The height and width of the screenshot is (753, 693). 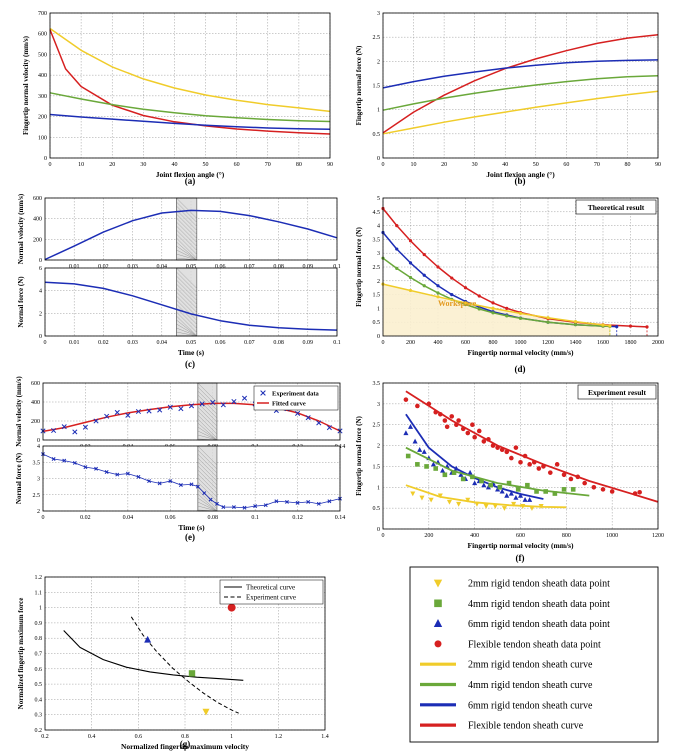 I want to click on series-line-force, so click(x=191, y=306).